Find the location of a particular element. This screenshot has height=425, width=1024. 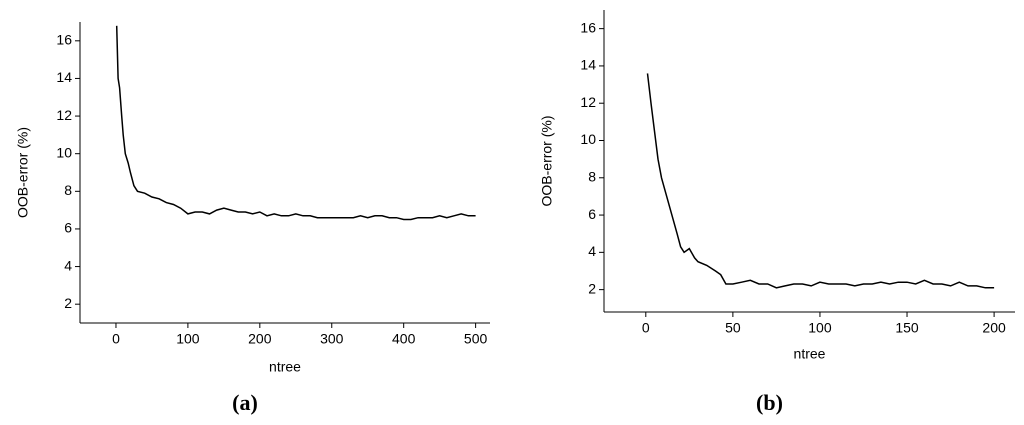

caption: (b) is located at coordinates (769, 402).